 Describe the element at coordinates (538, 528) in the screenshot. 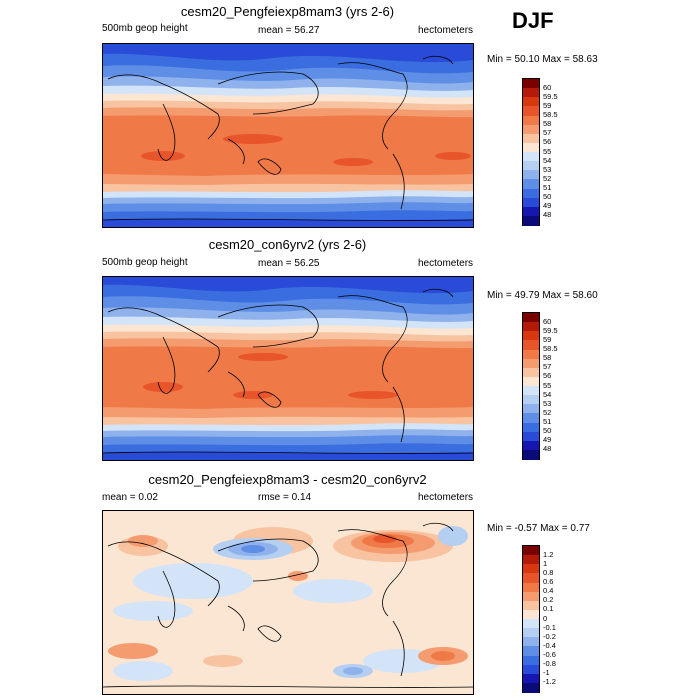

I see `panel-3-minmax-label: Min = -0.57 Max = 0.77` at that location.